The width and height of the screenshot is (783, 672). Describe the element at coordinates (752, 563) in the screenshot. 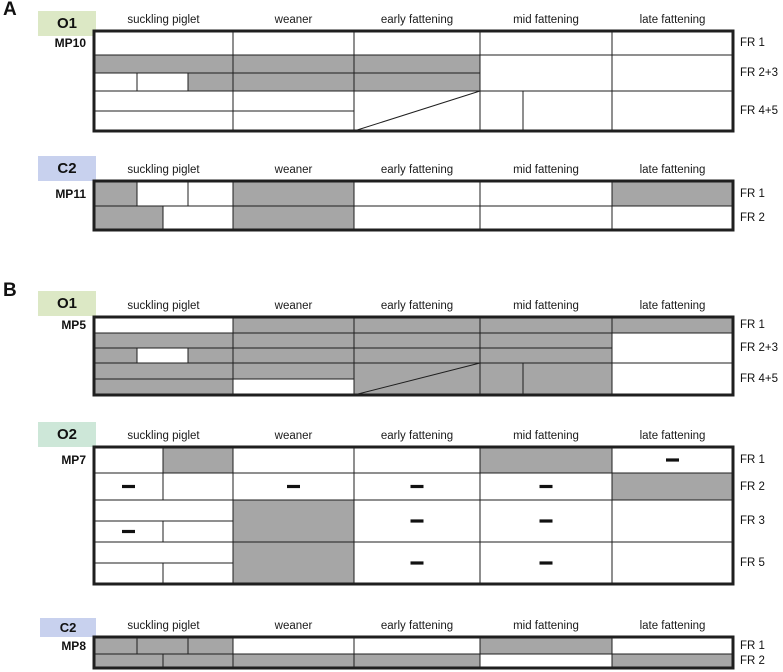

I see `fr-row-label: FR 5` at that location.